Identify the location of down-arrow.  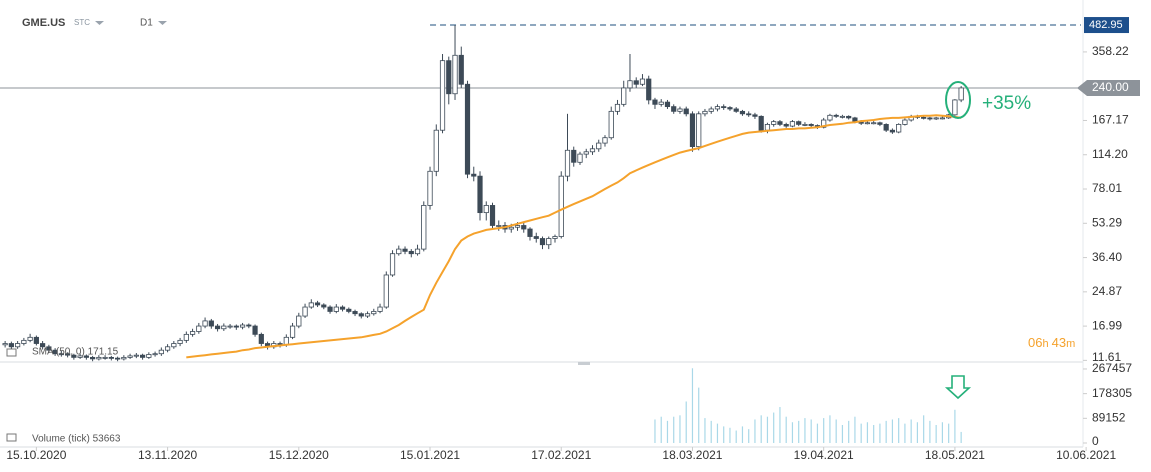
(958, 387).